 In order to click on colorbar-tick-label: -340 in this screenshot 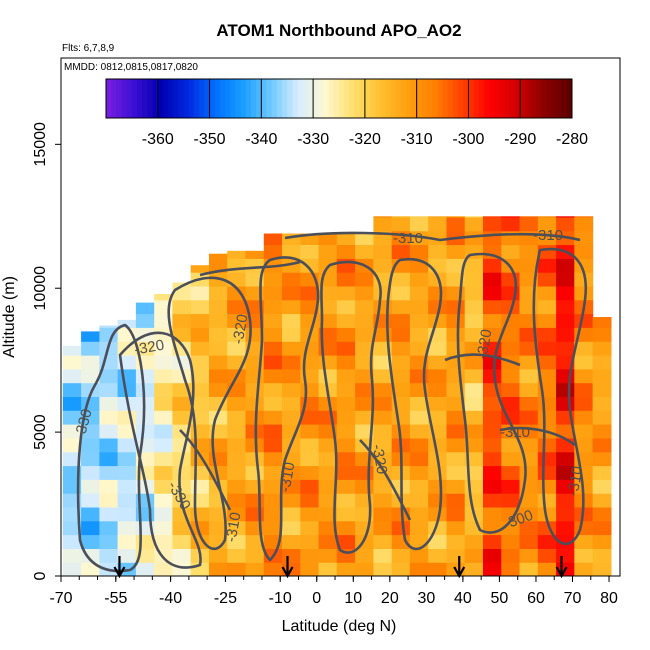, I will do `click(261, 139)`.